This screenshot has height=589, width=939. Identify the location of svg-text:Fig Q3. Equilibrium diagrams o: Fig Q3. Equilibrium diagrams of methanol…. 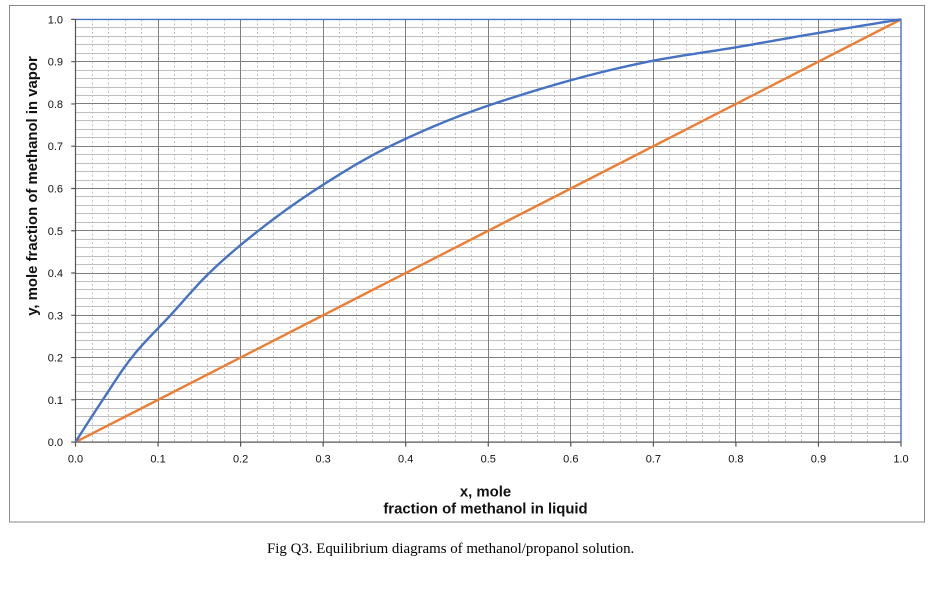
(450, 549).